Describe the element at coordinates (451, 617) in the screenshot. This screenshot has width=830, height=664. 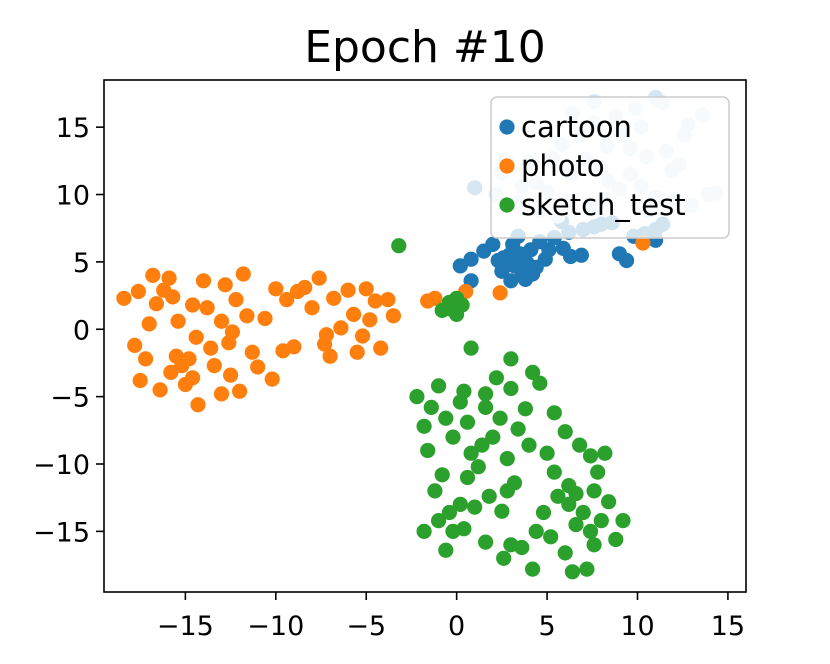
I see `x-axis: −15 −10 −5 0 5 10 15` at that location.